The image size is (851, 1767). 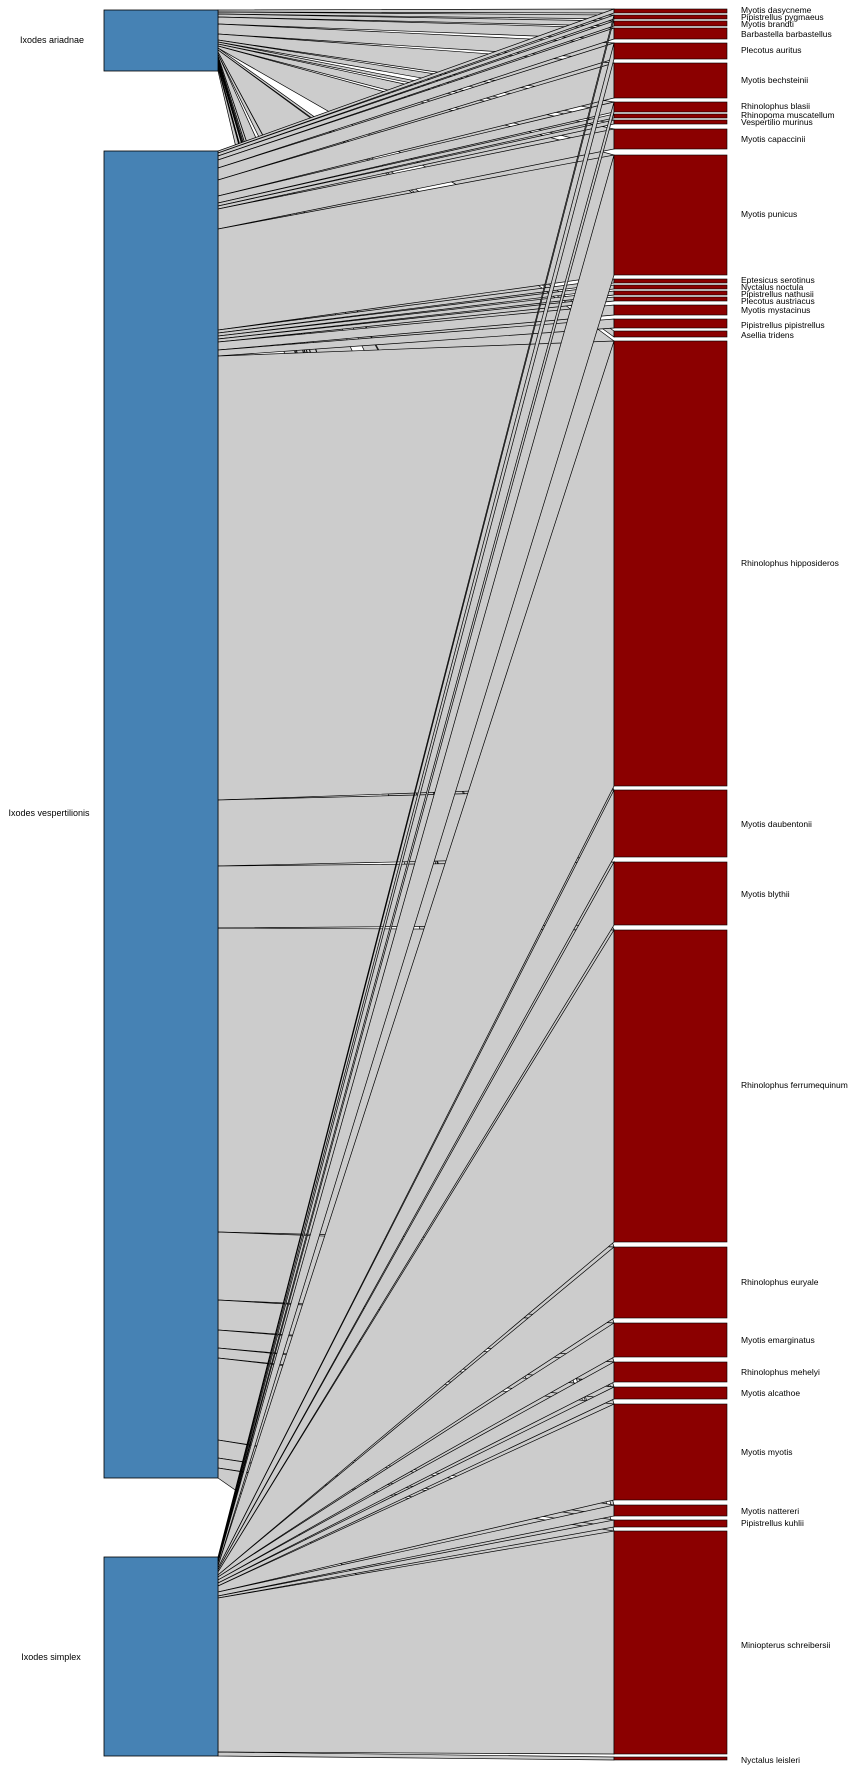 I want to click on bar-nyctalus-leisleri, so click(x=670, y=1758).